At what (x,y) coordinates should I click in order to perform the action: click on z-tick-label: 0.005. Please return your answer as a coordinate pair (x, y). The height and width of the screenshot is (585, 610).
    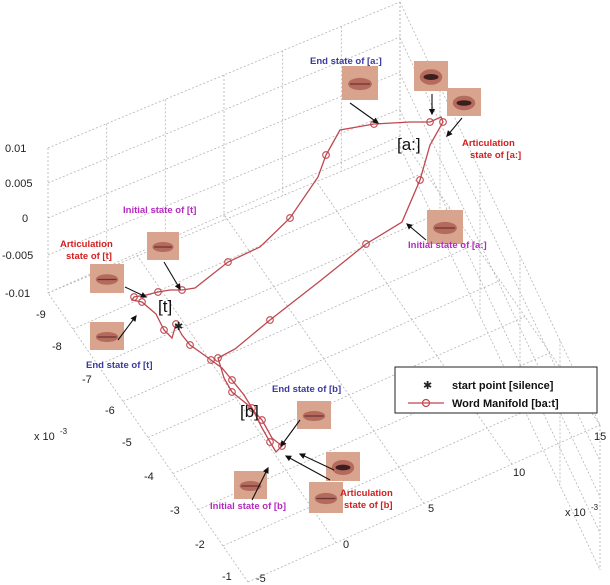
    Looking at the image, I should click on (19, 184).